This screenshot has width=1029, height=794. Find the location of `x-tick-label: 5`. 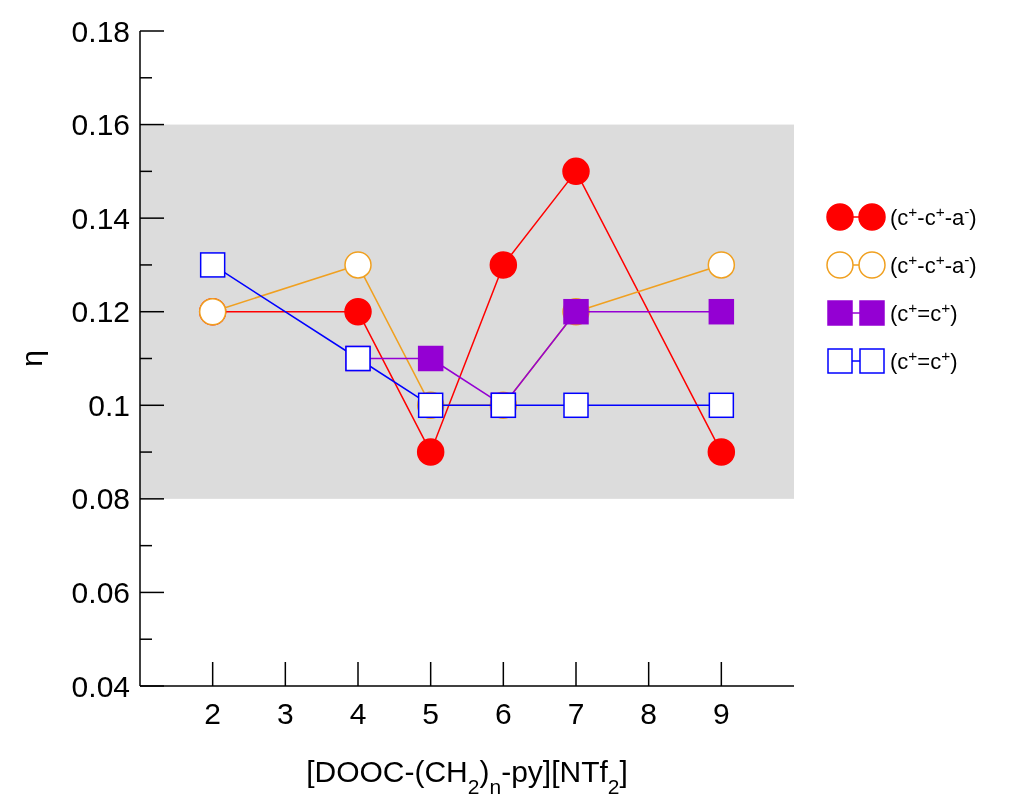

x-tick-label: 5 is located at coordinates (431, 713).